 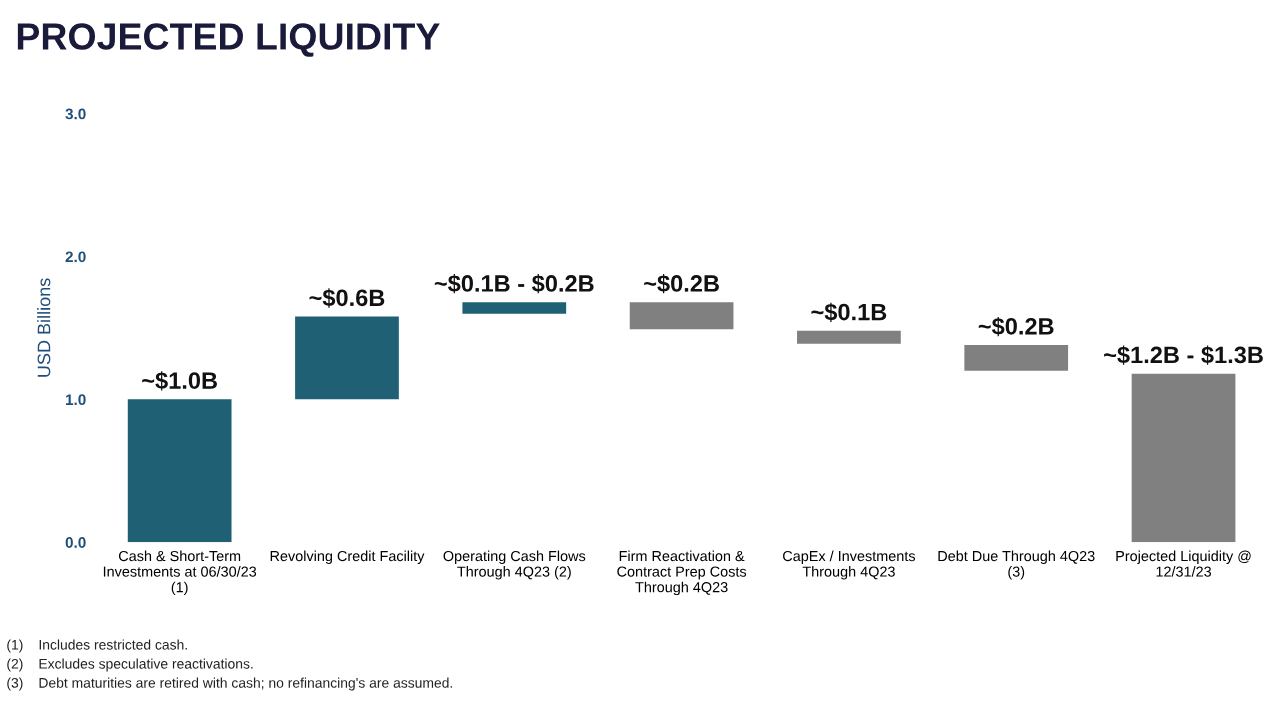 What do you see at coordinates (228, 40) in the screenshot?
I see `chart-title: PROJECTED LIQUIDITY` at bounding box center [228, 40].